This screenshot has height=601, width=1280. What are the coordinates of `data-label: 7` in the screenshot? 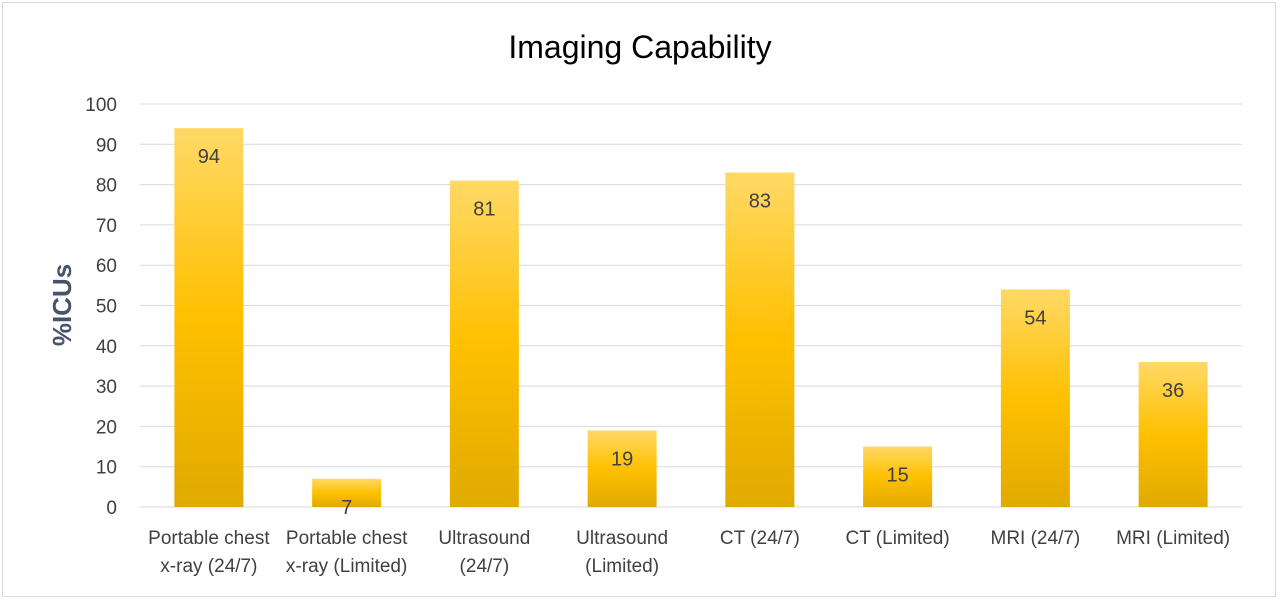 It's located at (346, 508).